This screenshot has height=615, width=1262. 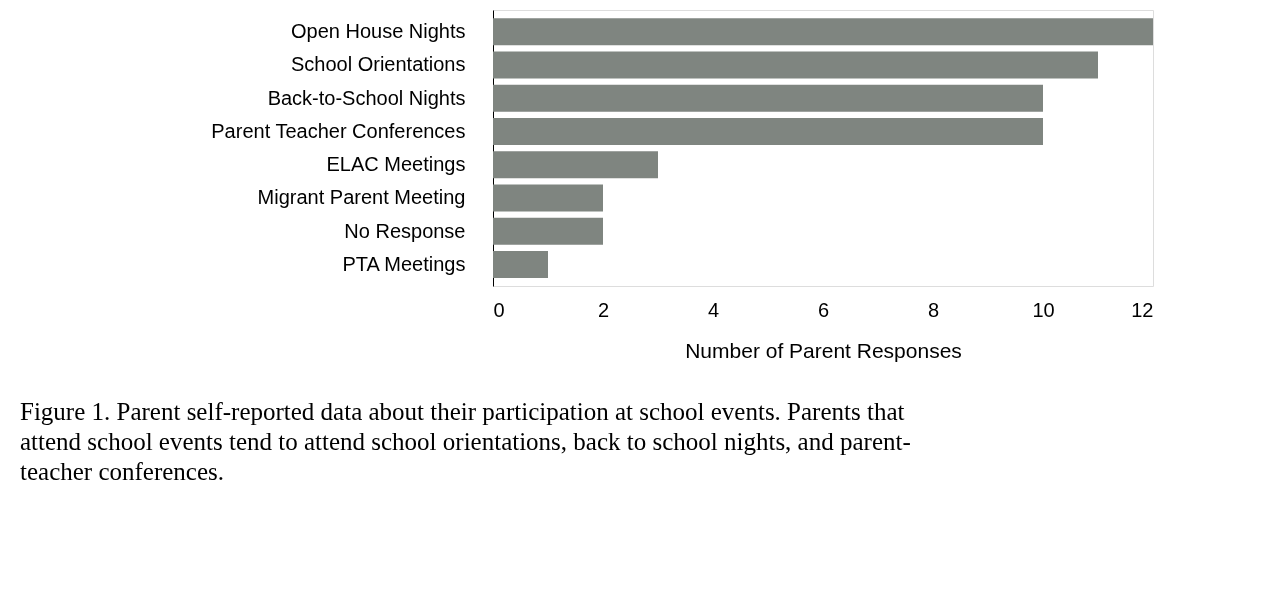 What do you see at coordinates (465, 441) in the screenshot?
I see `caption: Figure 1. Parent self-reported data about their participation at school events. Parents that attend school events tend to attend school orientations, back to school nights, and parent-teacher conferences.` at bounding box center [465, 441].